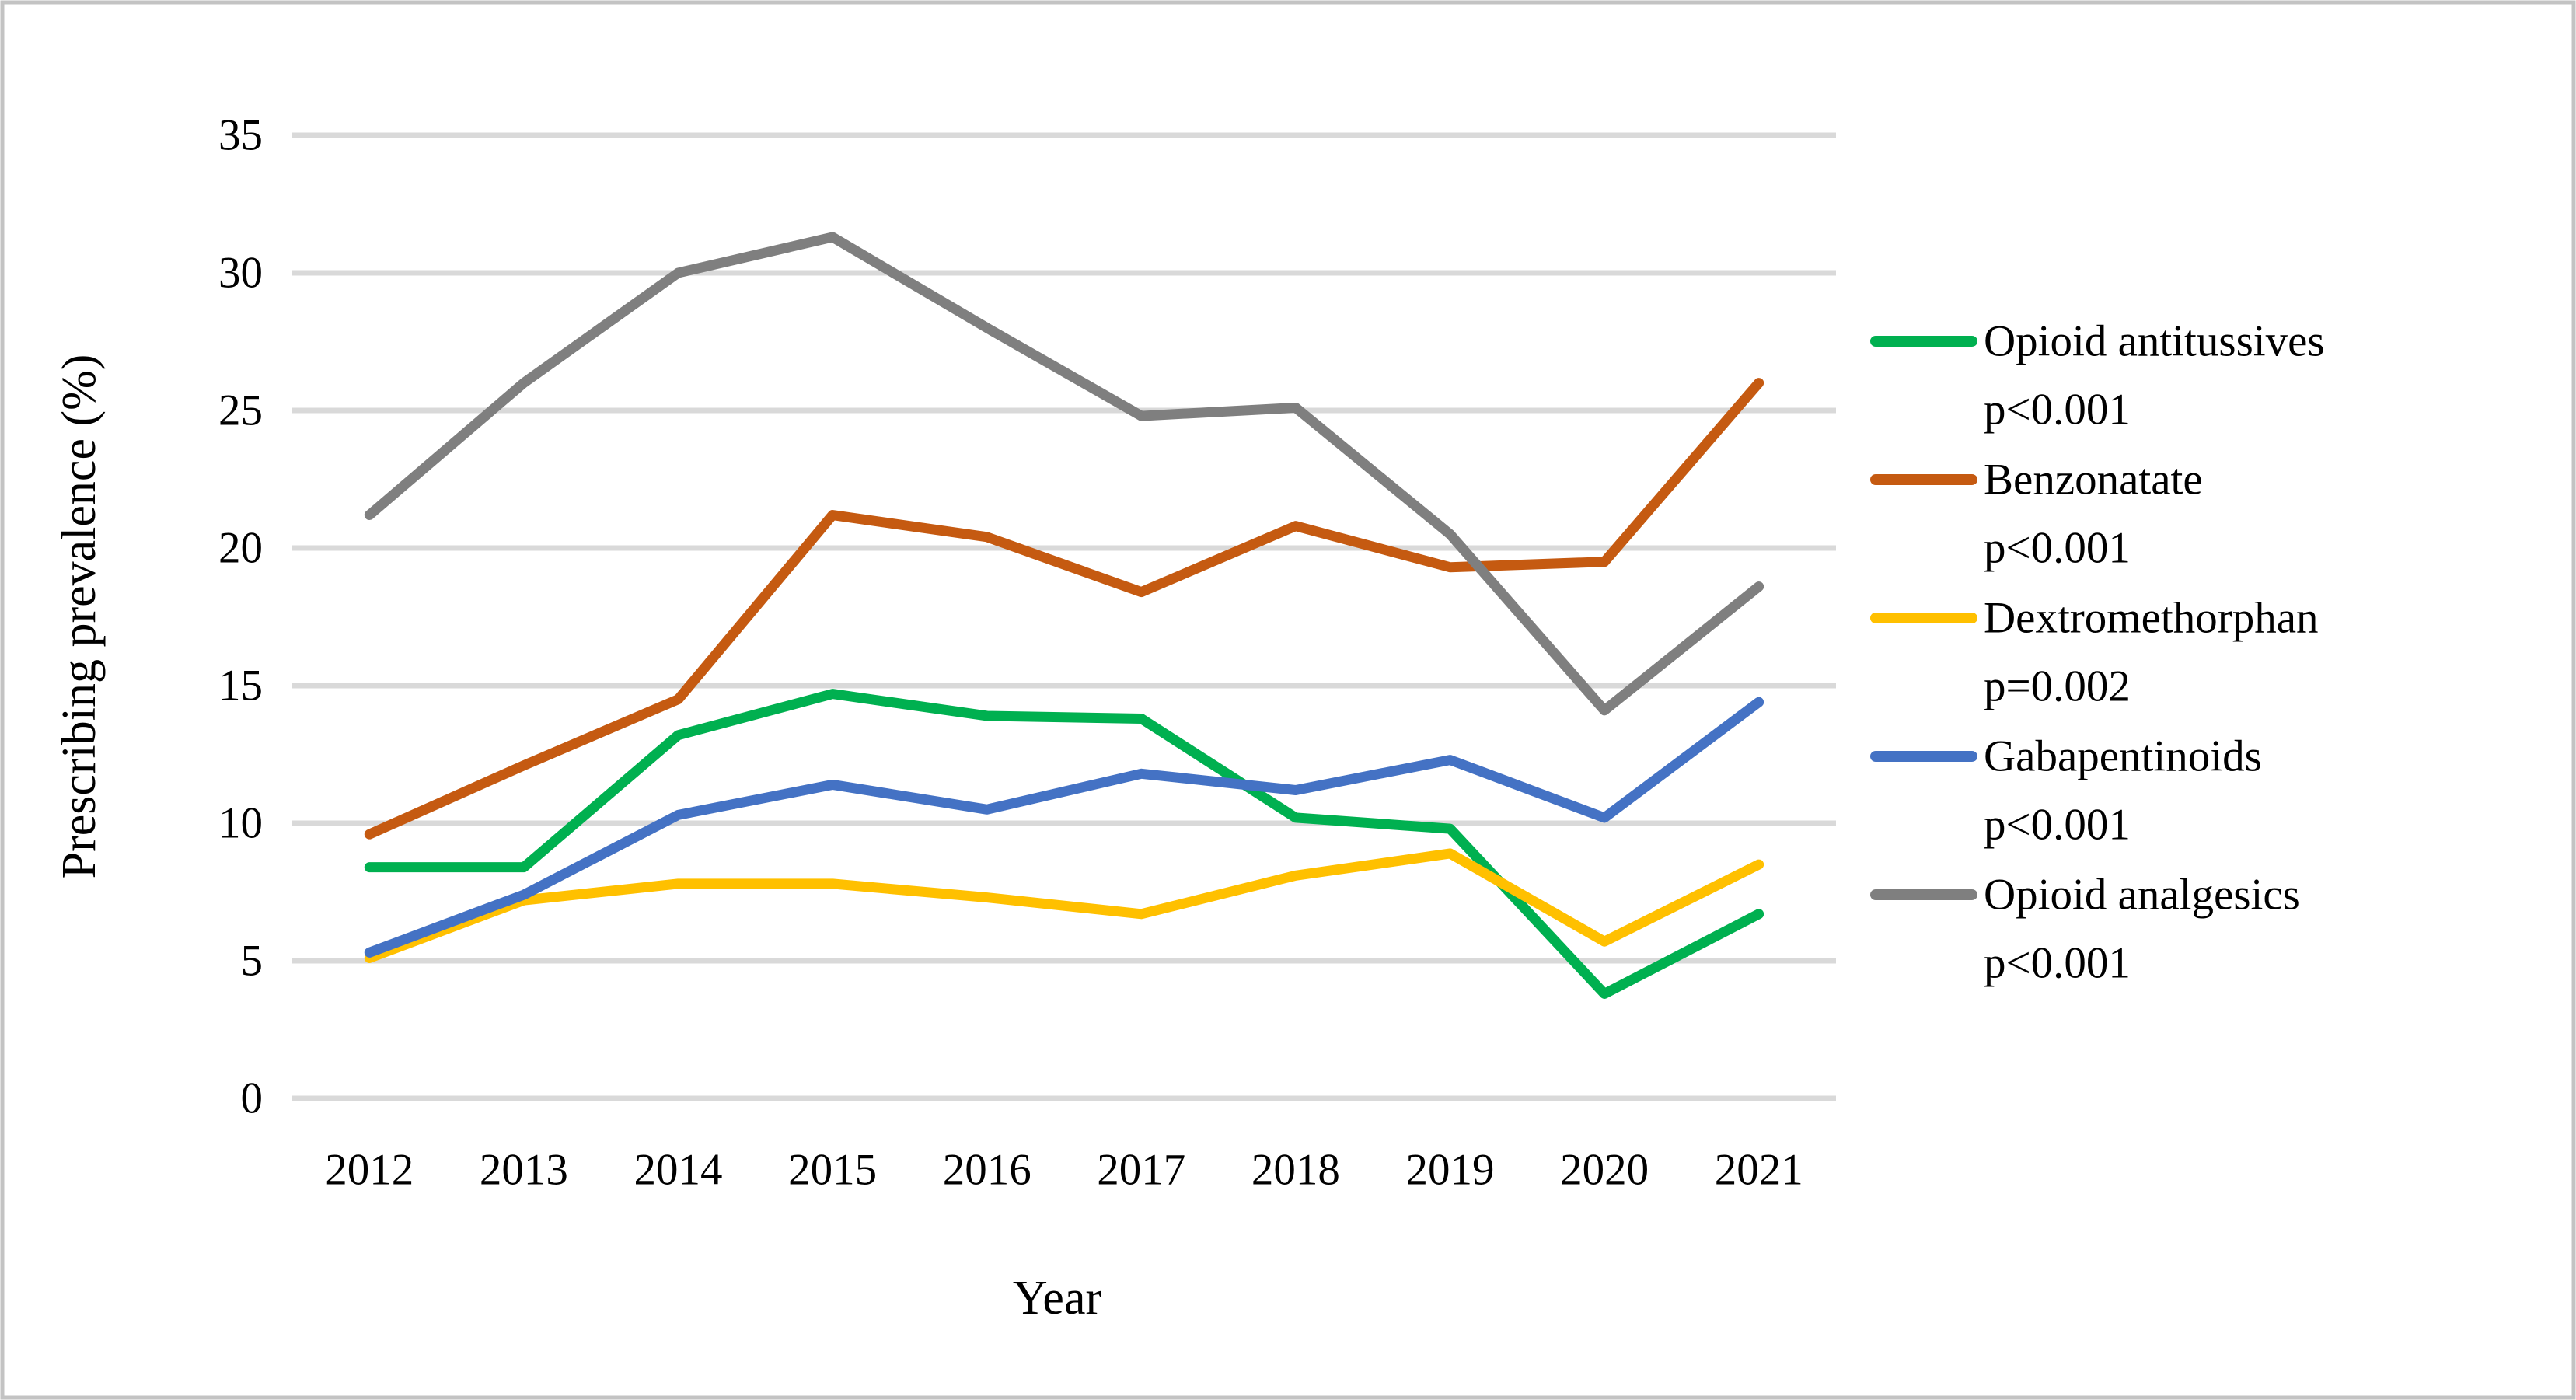 The width and height of the screenshot is (2576, 1400). What do you see at coordinates (2142, 895) in the screenshot?
I see `legend-label-opioid-analgesics: Opioid analgesics` at bounding box center [2142, 895].